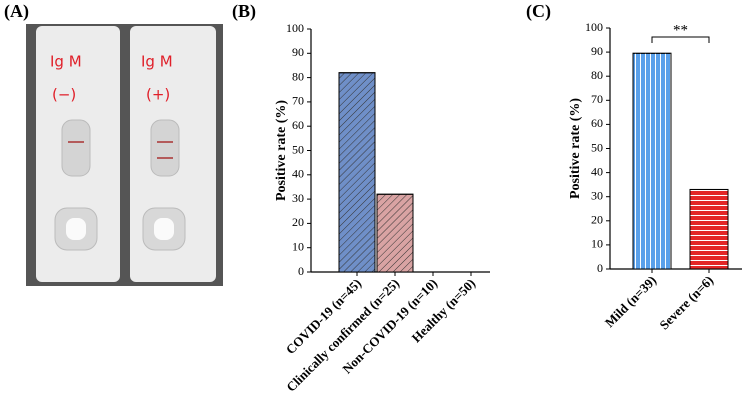 The height and width of the screenshot is (414, 750). I want to click on test-strip: Ig M (+), so click(173, 154).